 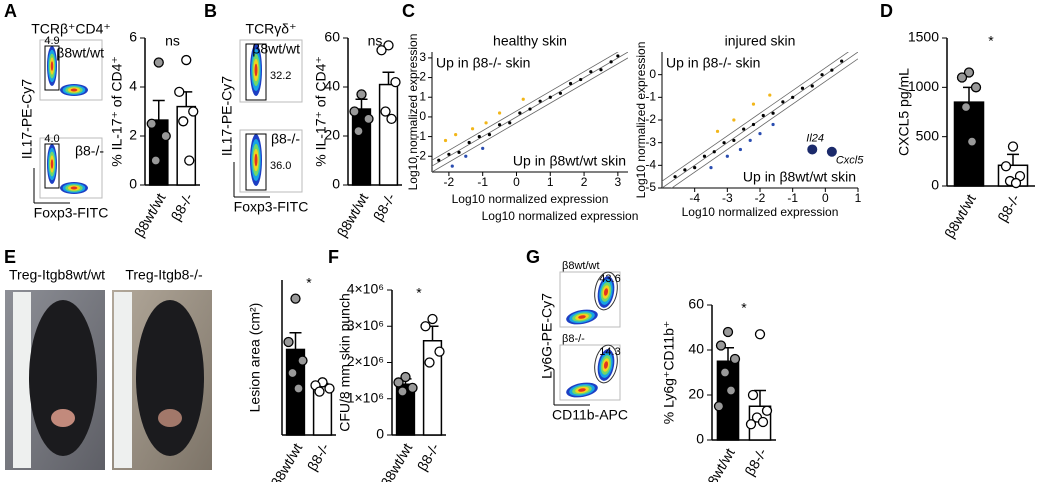 I want to click on panel-letter: C, so click(x=408, y=11).